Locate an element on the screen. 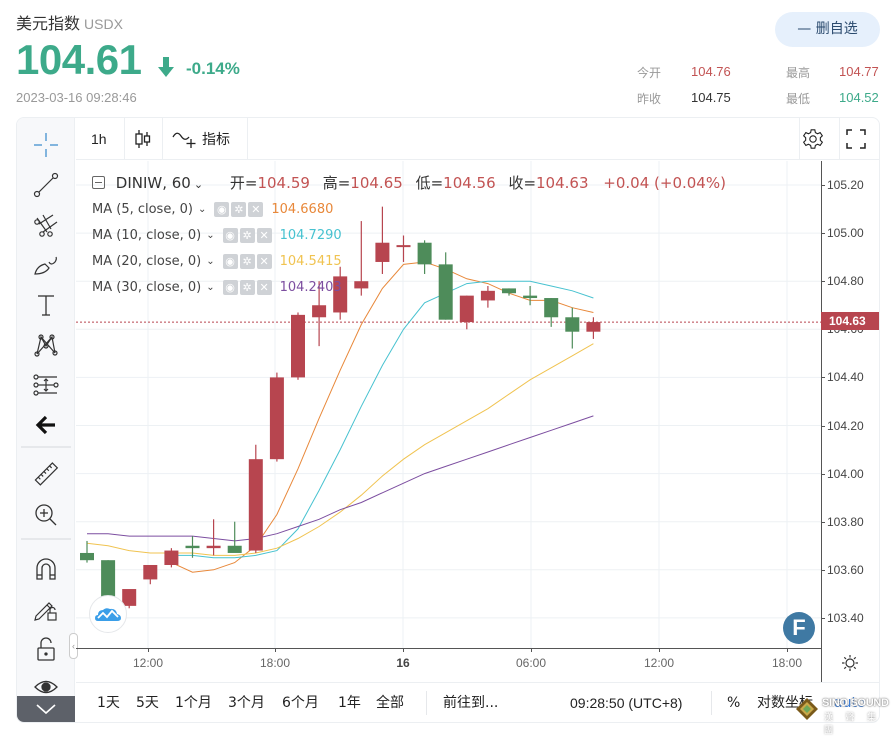 The width and height of the screenshot is (895, 736). bar-change: +0.04 (+0.04%) is located at coordinates (664, 183).